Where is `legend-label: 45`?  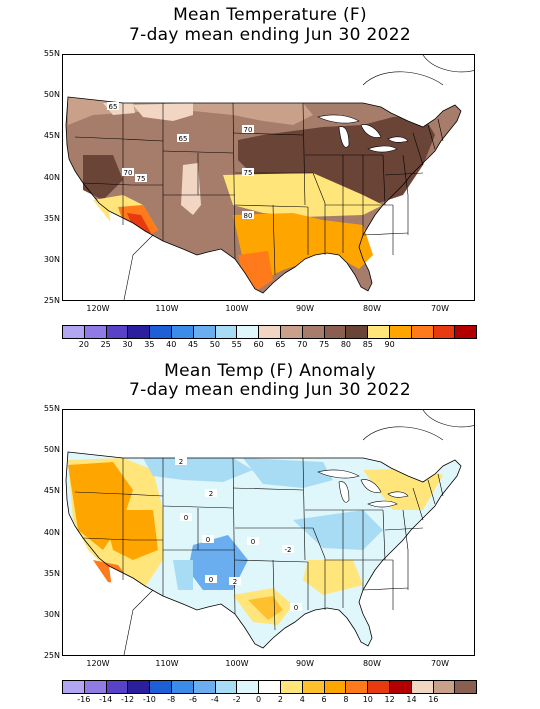 legend-label: 45 is located at coordinates (193, 344).